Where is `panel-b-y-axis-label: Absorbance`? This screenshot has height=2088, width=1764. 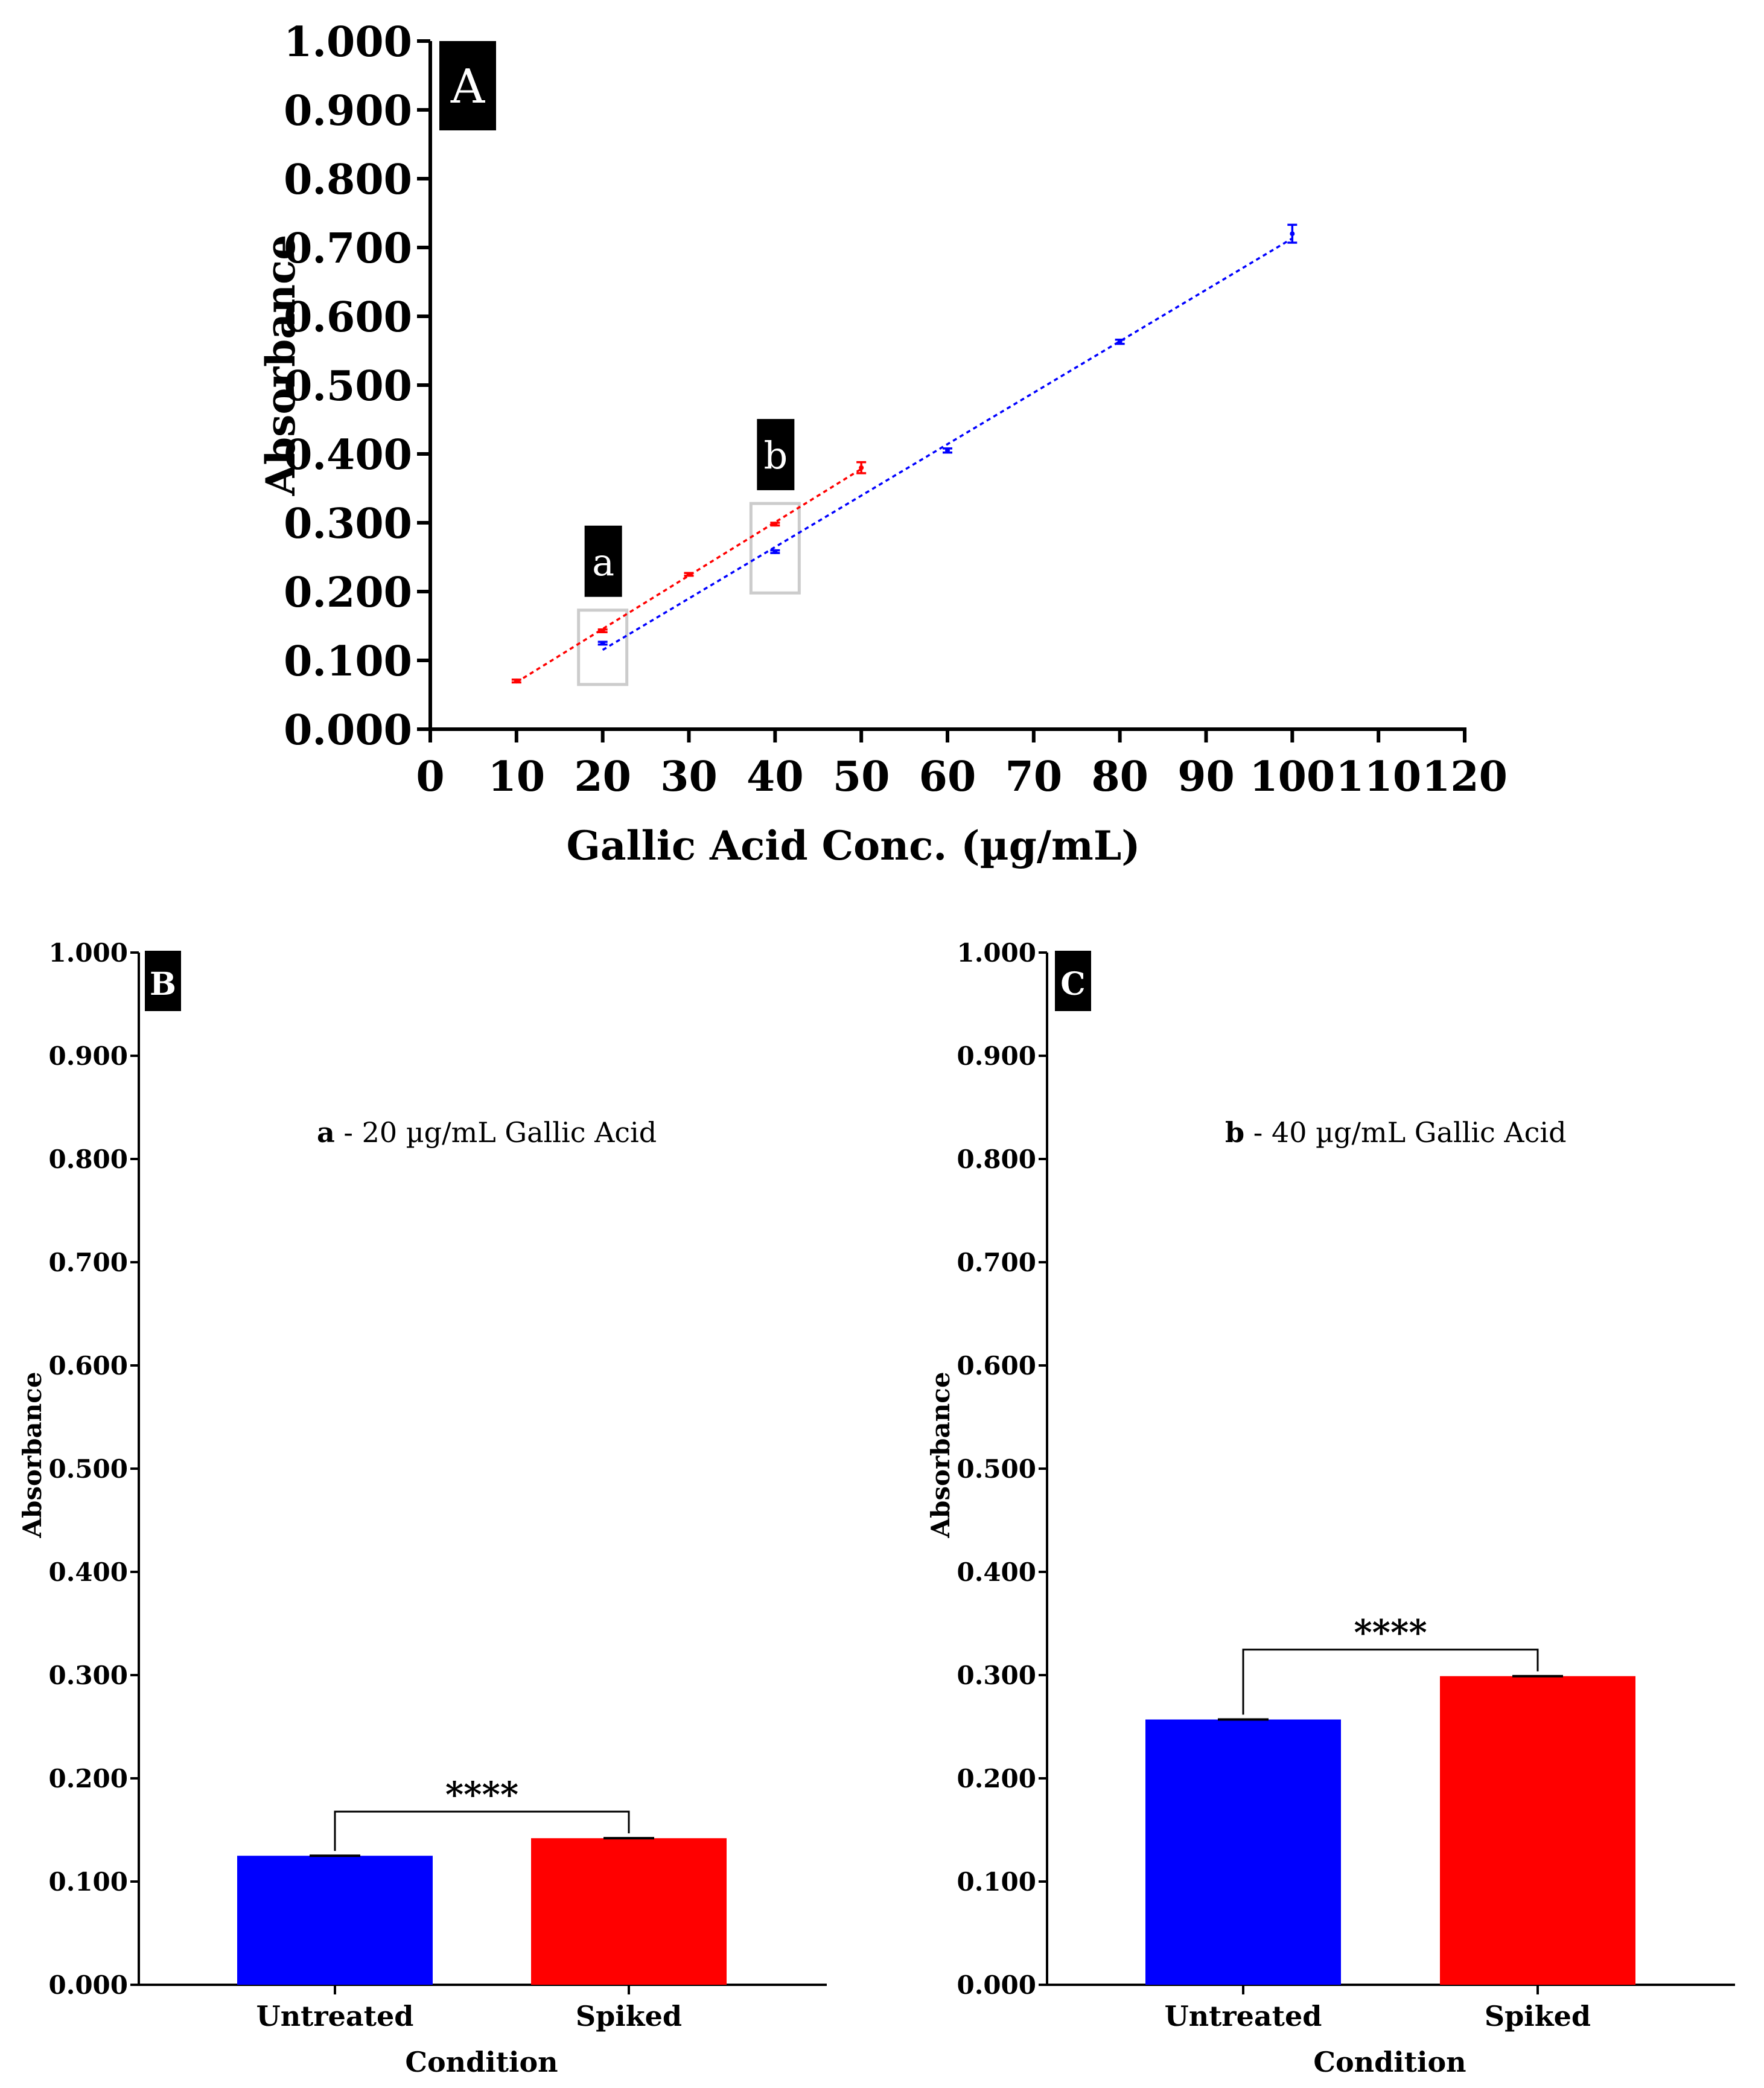 panel-b-y-axis-label: Absorbance is located at coordinates (32, 1454).